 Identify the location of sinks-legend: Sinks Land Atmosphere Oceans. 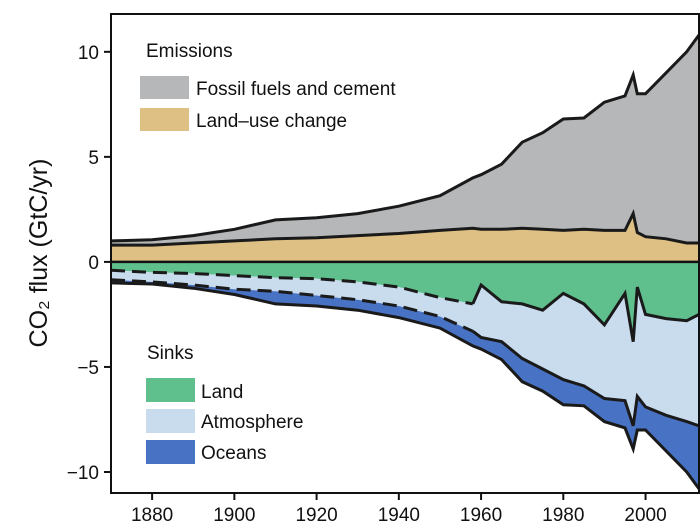
(224, 403).